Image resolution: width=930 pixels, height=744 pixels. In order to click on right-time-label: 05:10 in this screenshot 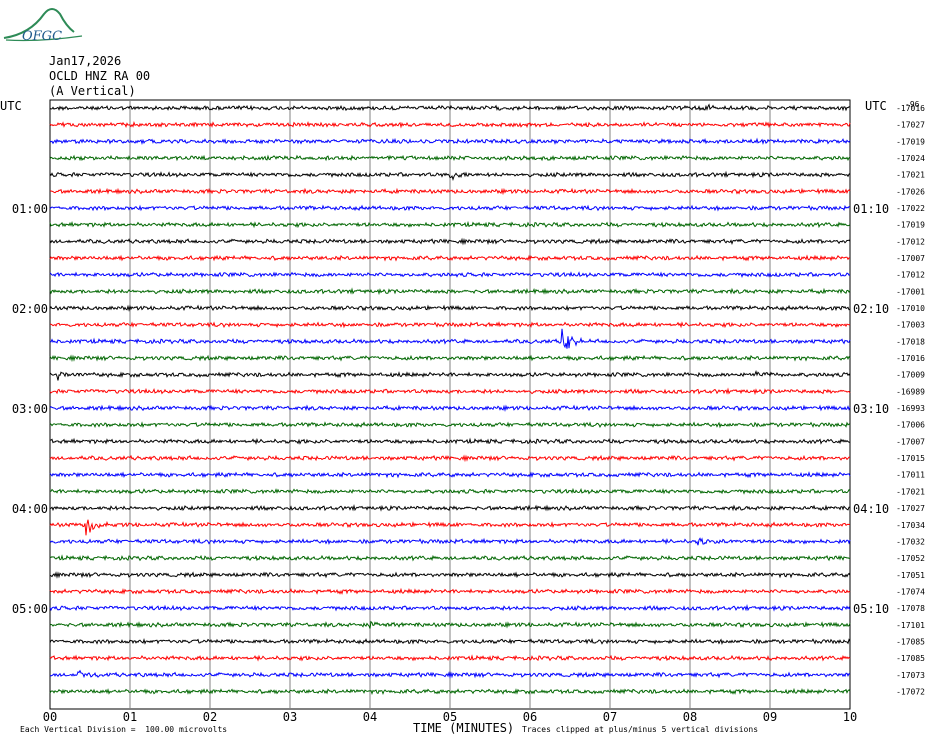, I will do `click(871, 609)`.